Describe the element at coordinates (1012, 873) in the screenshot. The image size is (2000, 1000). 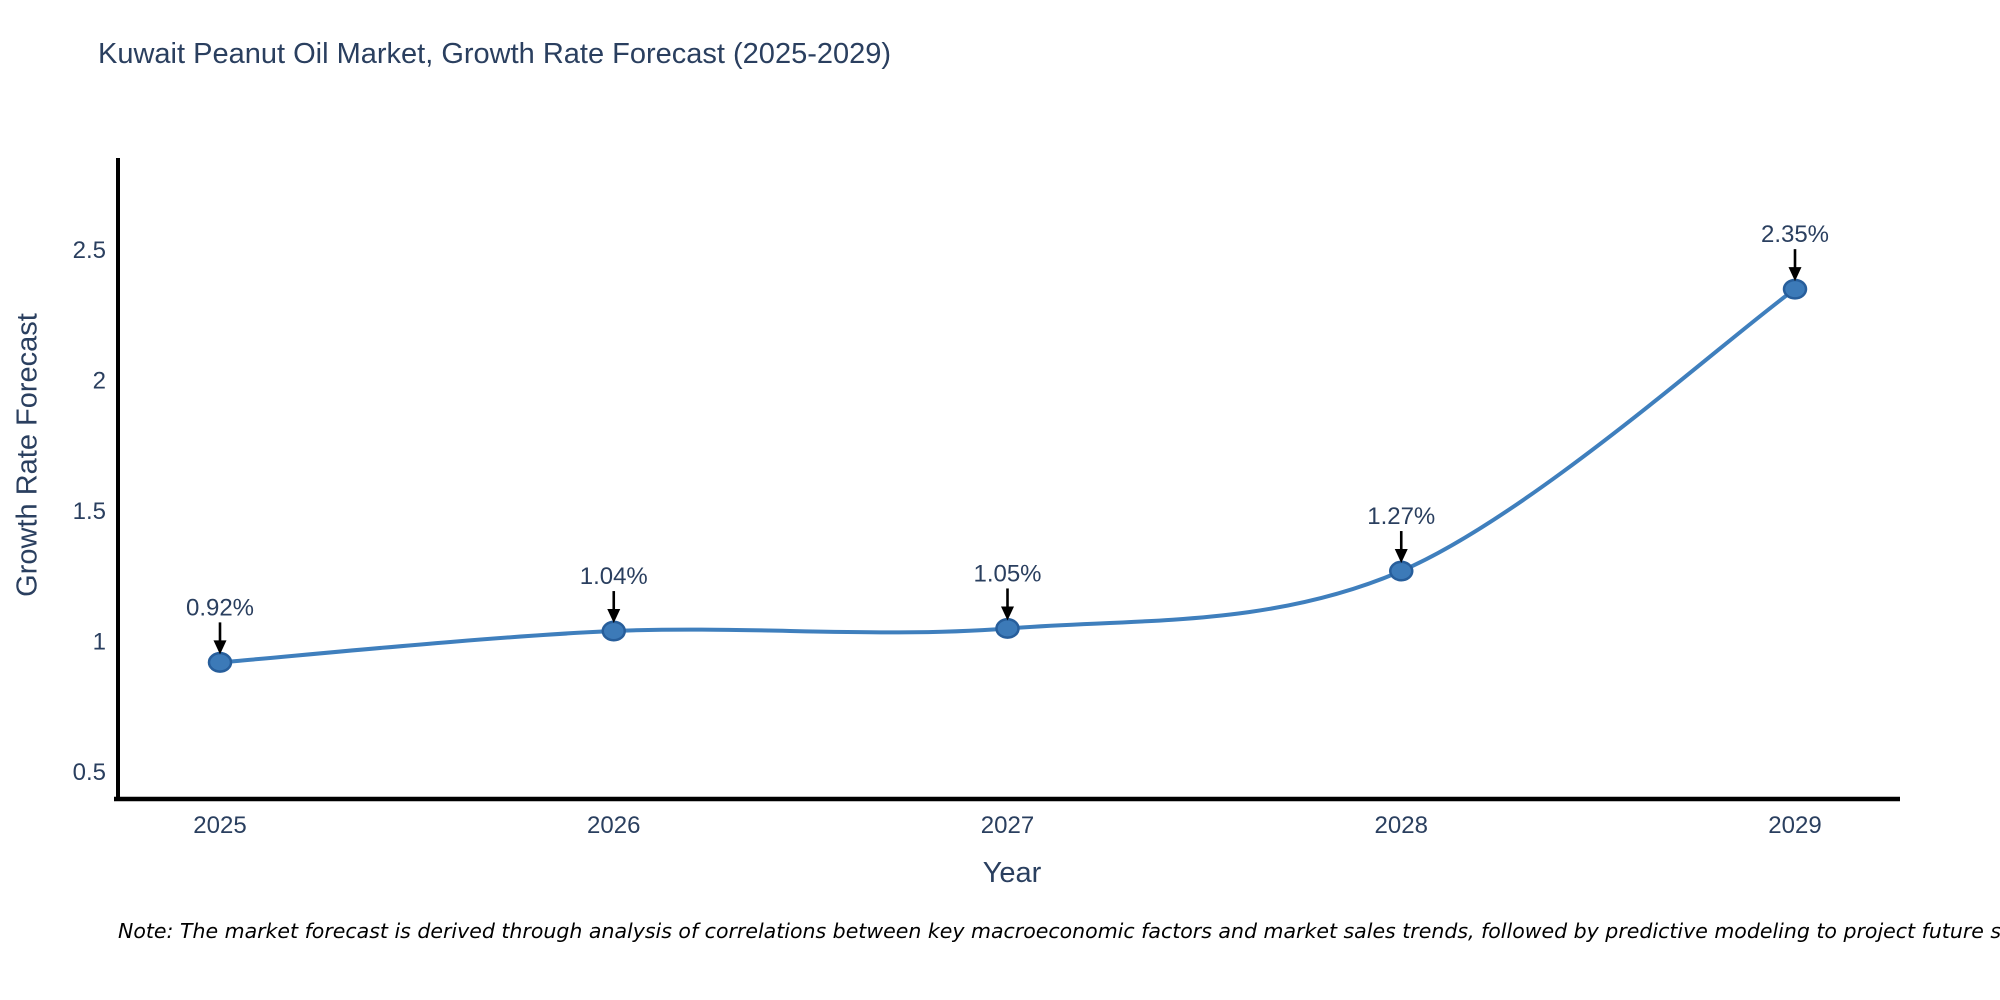
I see `x-axis-title: Year` at that location.